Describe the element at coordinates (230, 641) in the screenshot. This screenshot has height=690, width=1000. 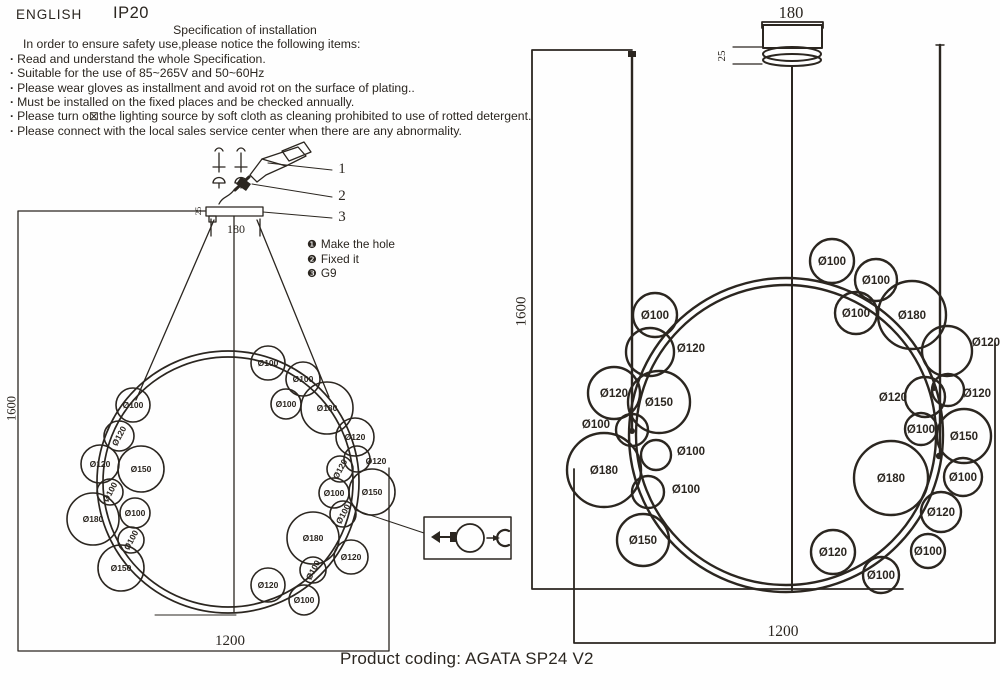
I see `left-dim-width: 1200` at that location.